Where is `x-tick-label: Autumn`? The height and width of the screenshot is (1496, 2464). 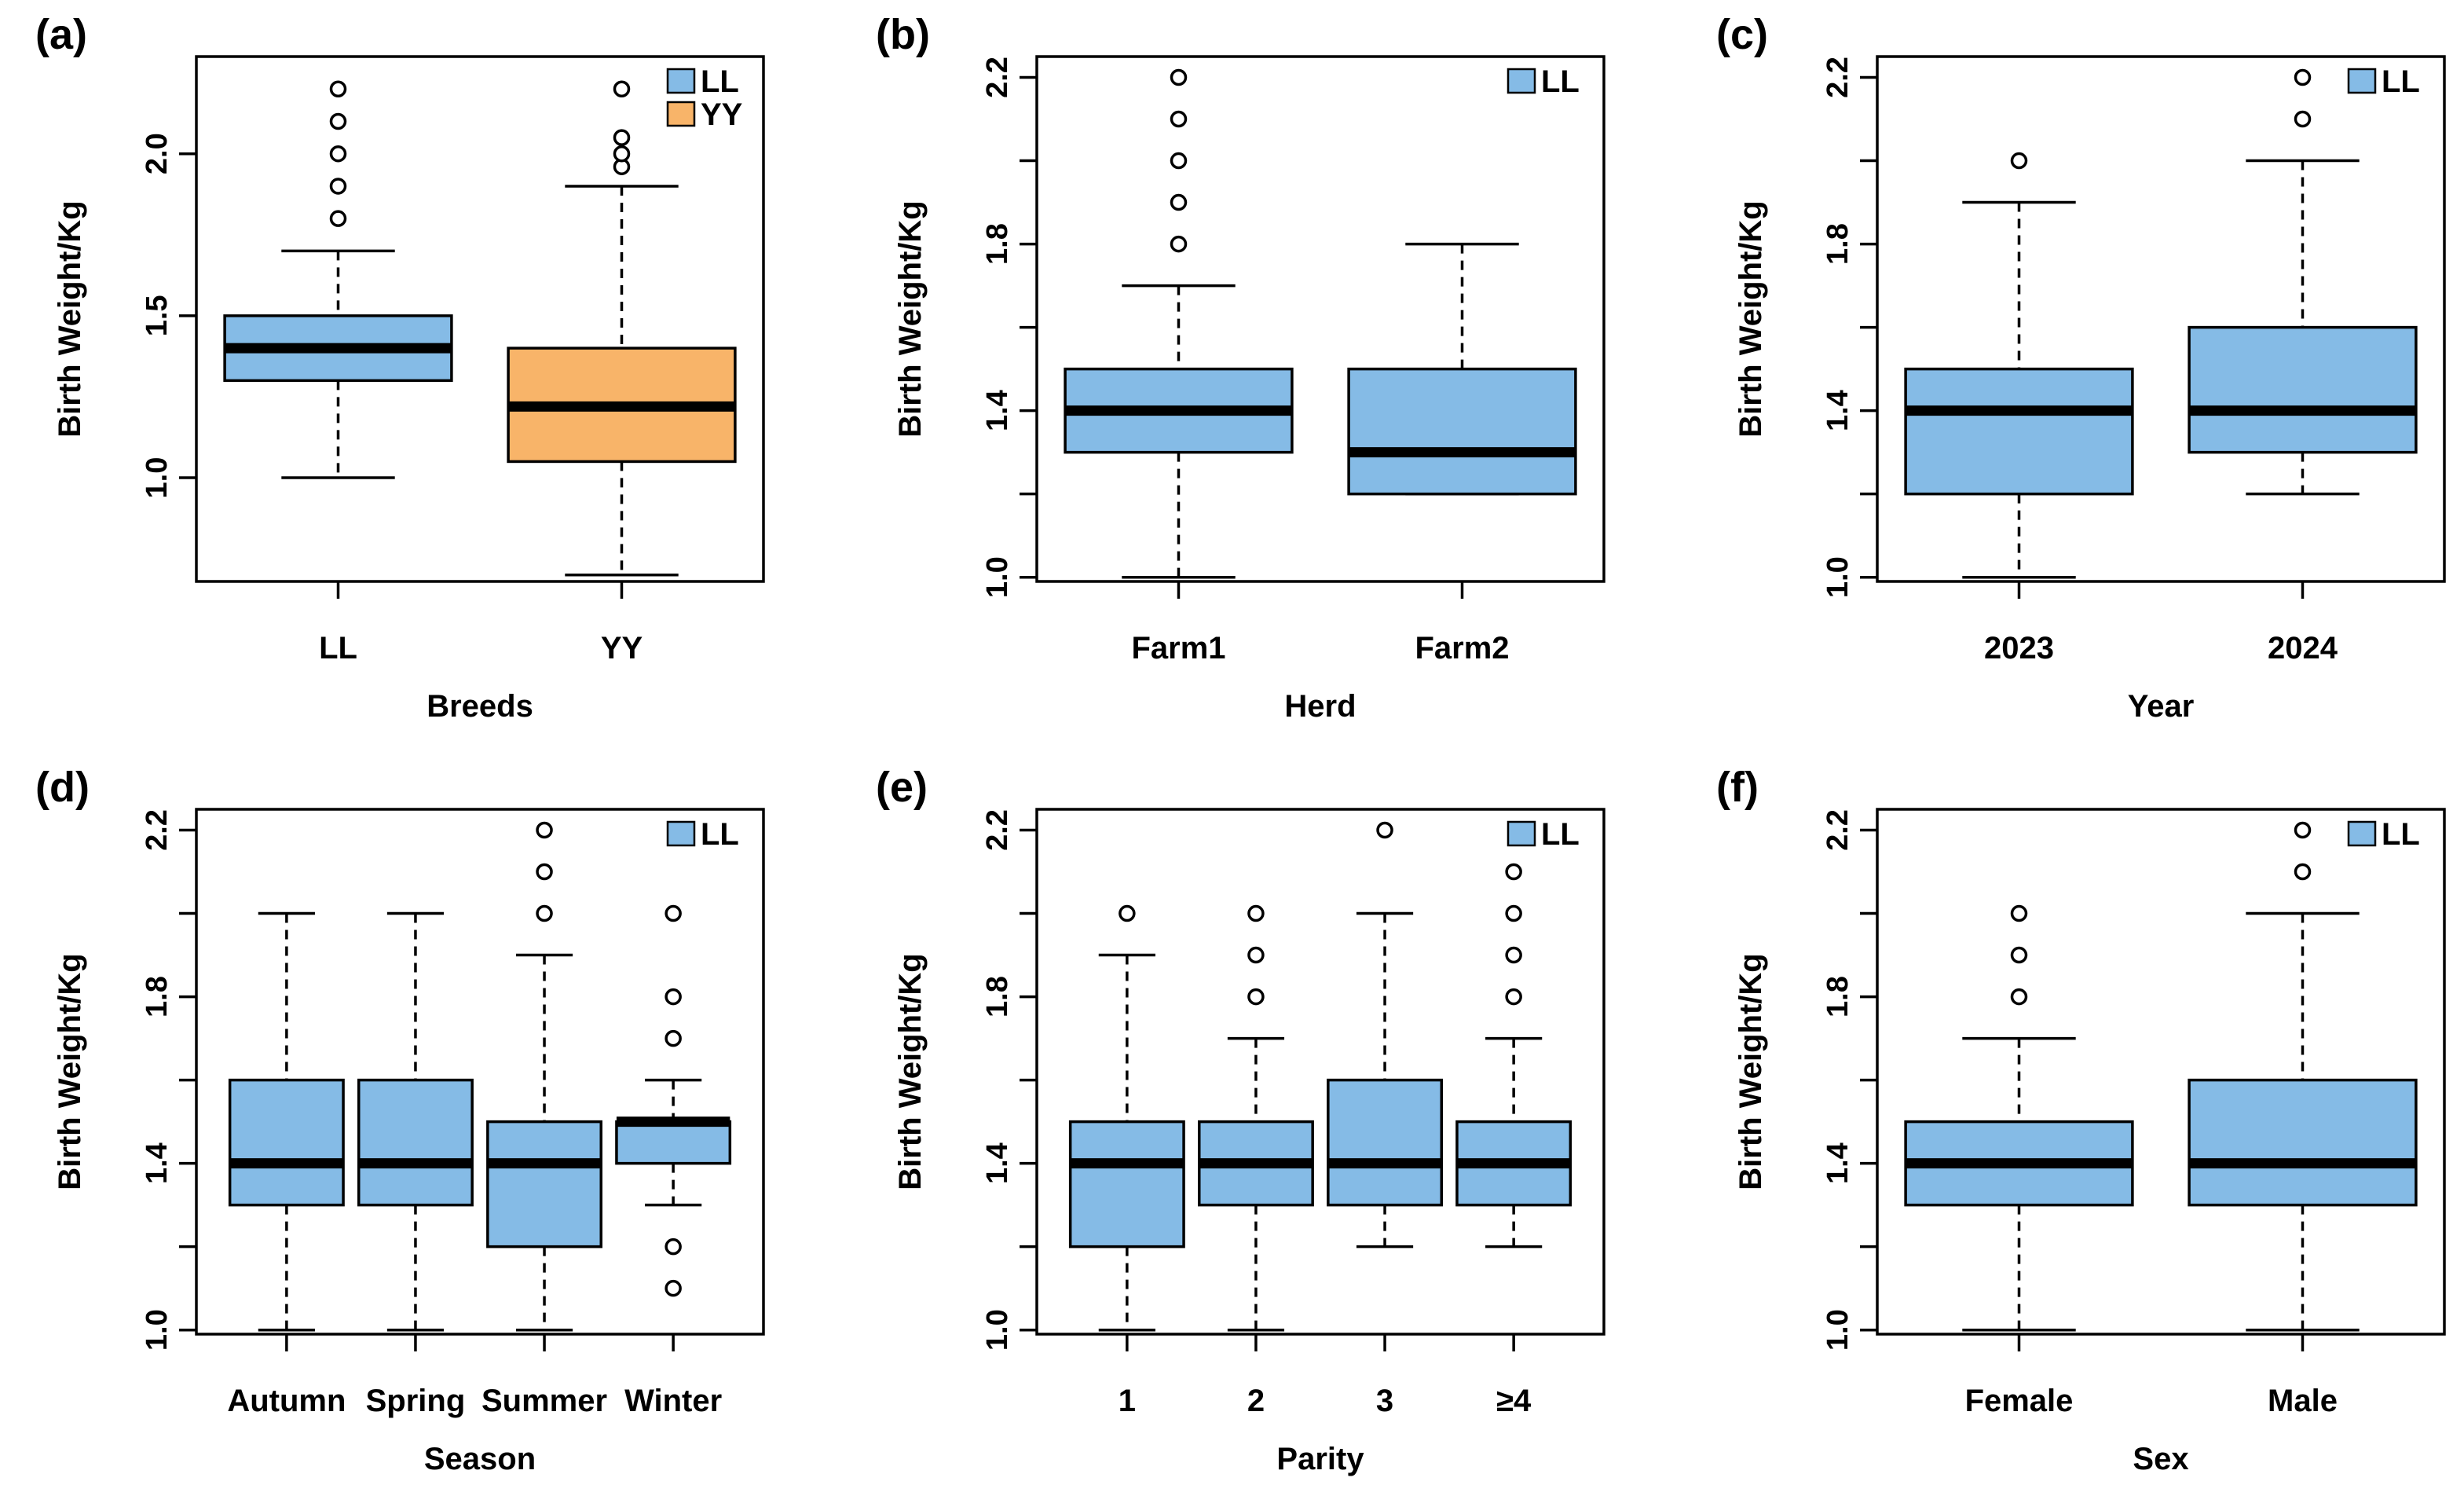
x-tick-label: Autumn is located at coordinates (286, 1401).